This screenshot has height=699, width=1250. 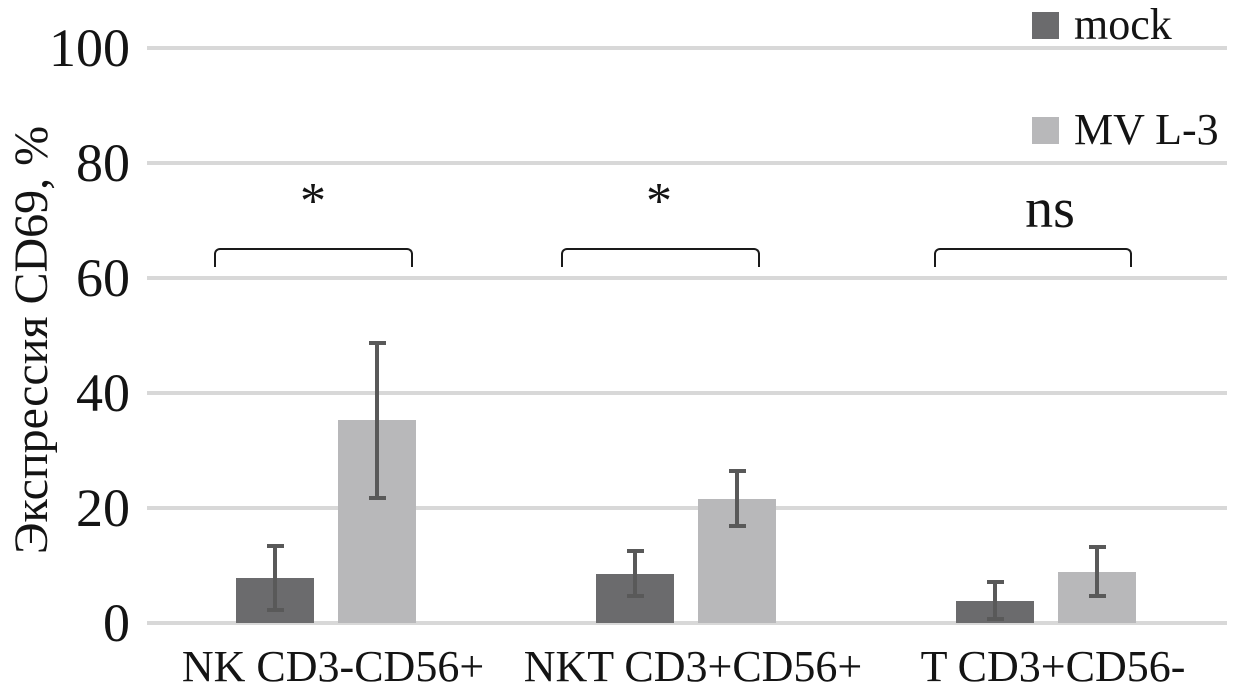 I want to click on y-tick-label: 40, so click(x=103, y=392).